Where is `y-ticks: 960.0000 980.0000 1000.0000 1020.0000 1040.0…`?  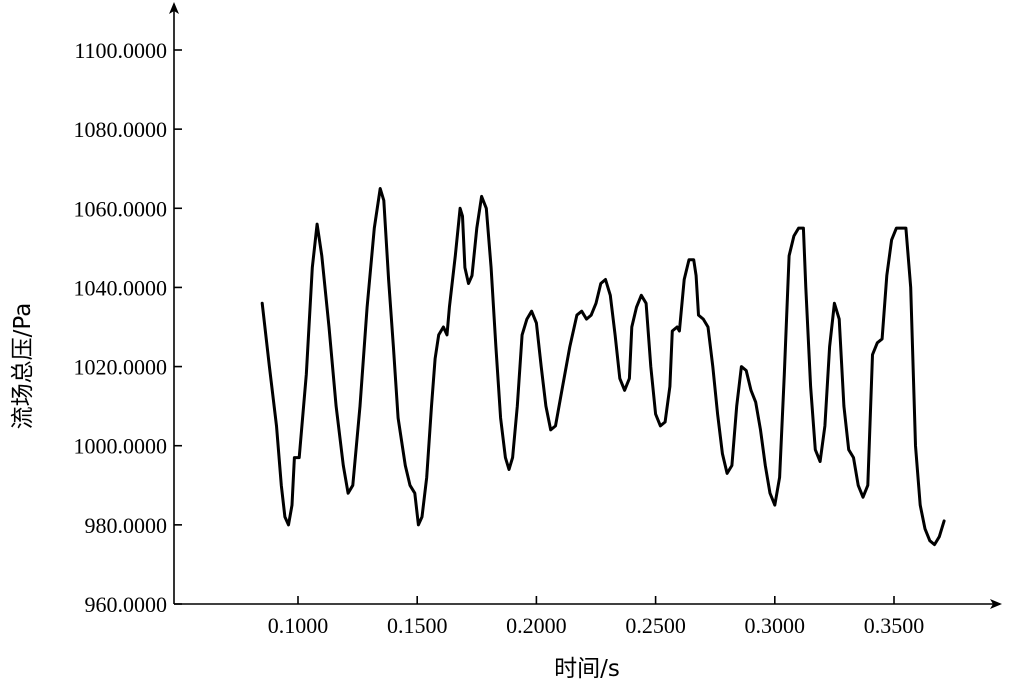
y-ticks: 960.0000 980.0000 1000.0000 1020.0000 1040.0… is located at coordinates (128, 327).